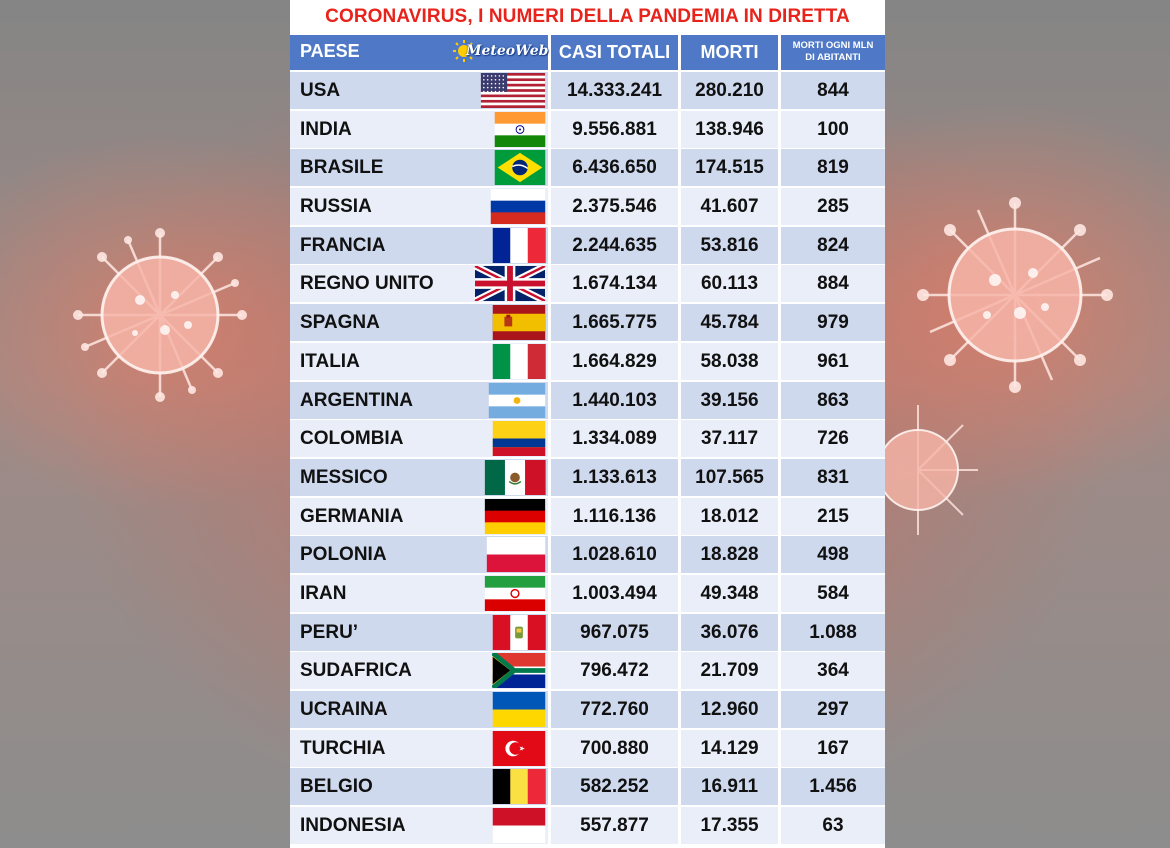  I want to click on country-cell: USA, so click(419, 90).